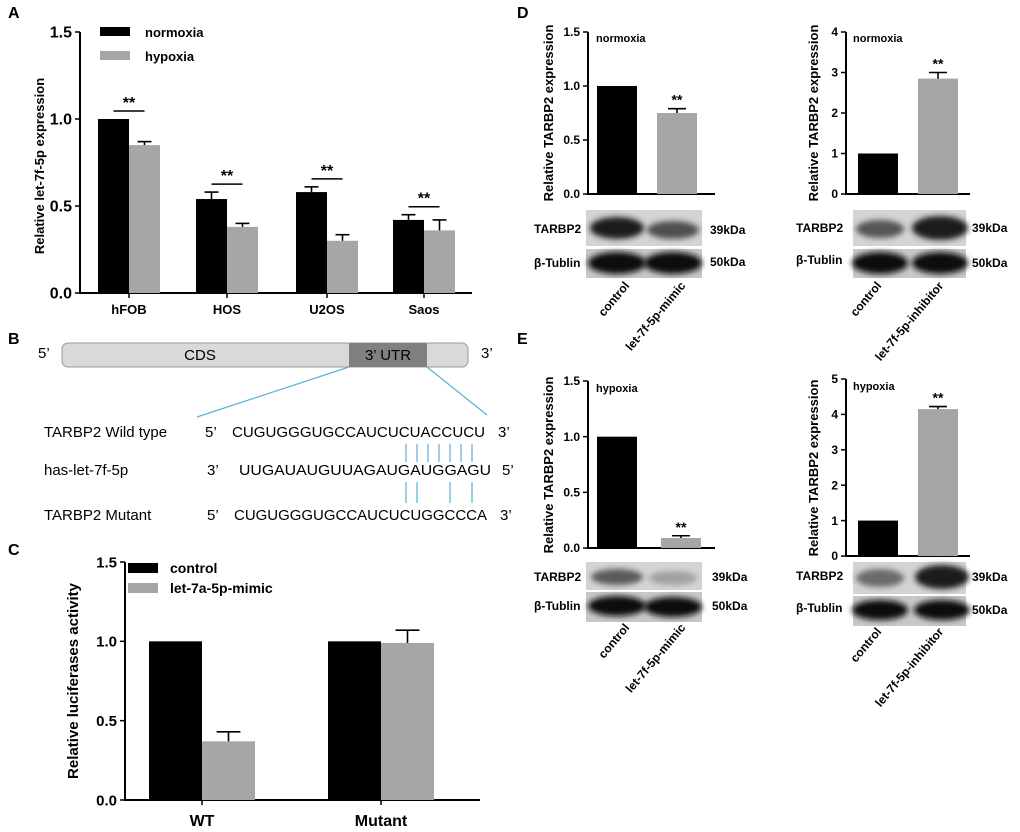 Image resolution: width=1020 pixels, height=832 pixels. What do you see at coordinates (940, 228) in the screenshot?
I see `blot-d2-band-inhibitor-tarbp2` at bounding box center [940, 228].